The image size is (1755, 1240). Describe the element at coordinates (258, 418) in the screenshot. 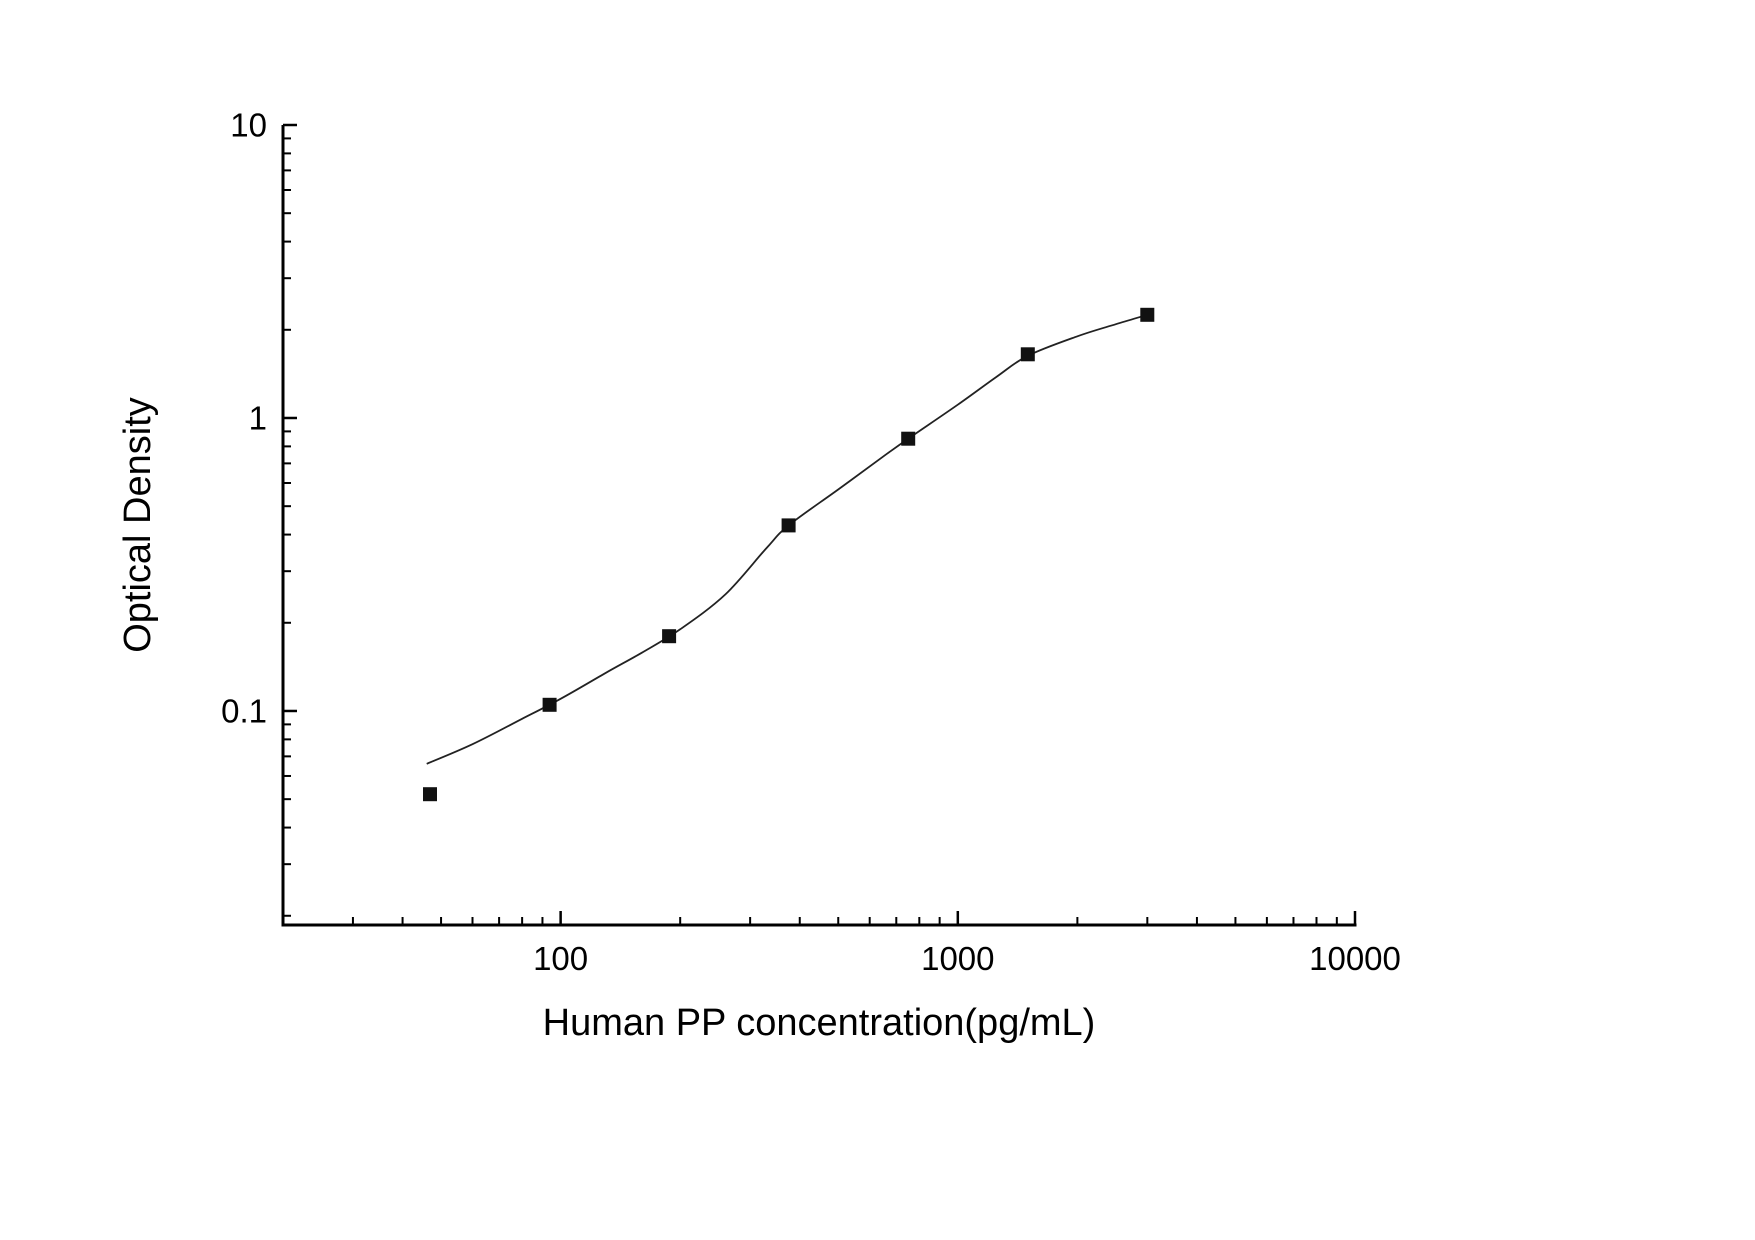

I see `y-tick-label: 1` at that location.